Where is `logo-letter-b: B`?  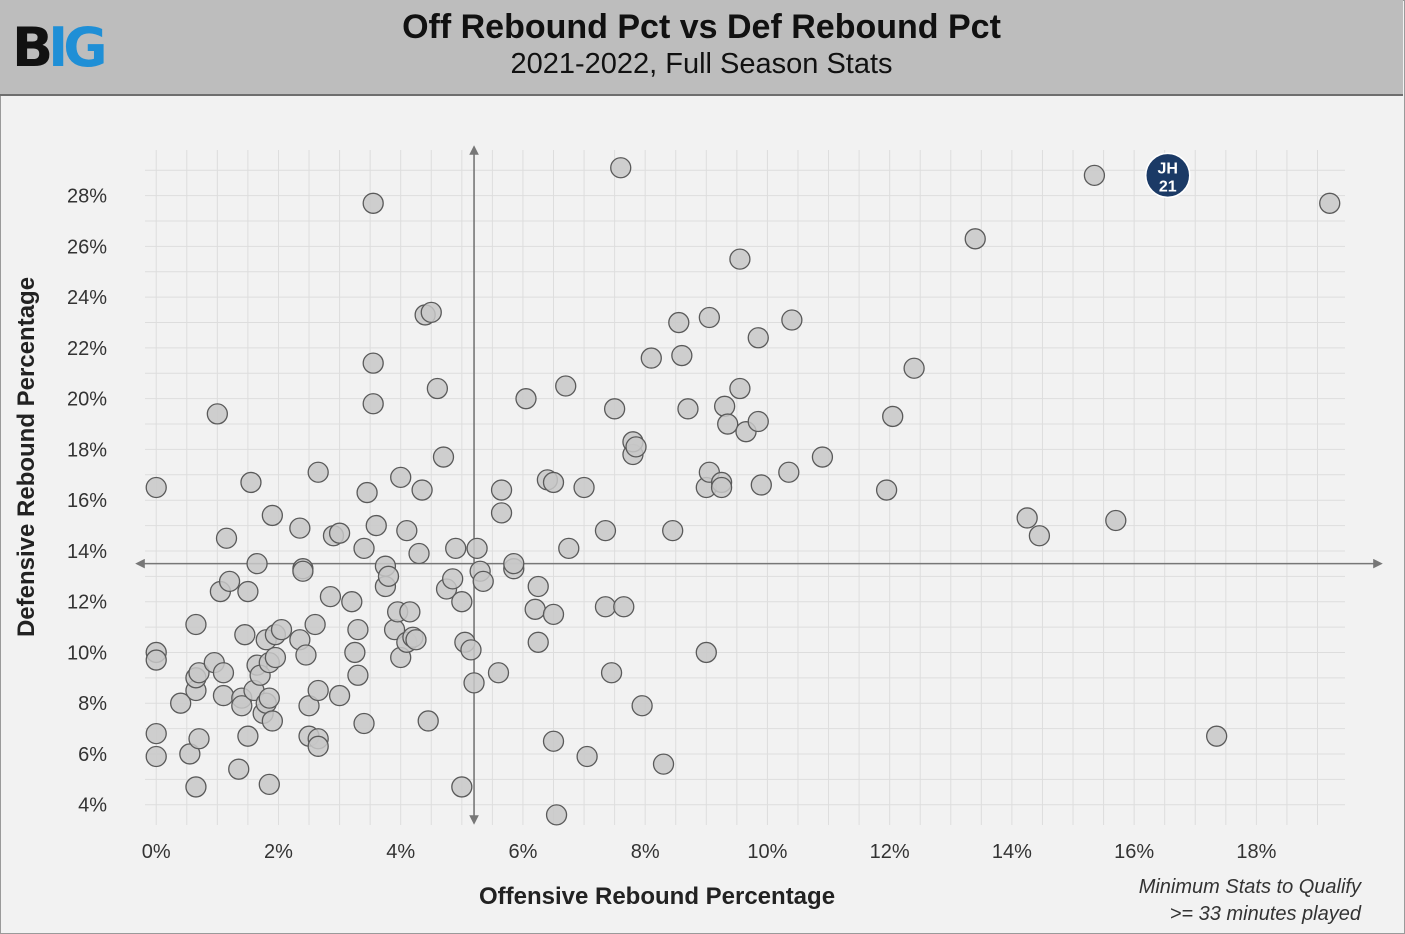 logo-letter-b: B is located at coordinates (32, 47).